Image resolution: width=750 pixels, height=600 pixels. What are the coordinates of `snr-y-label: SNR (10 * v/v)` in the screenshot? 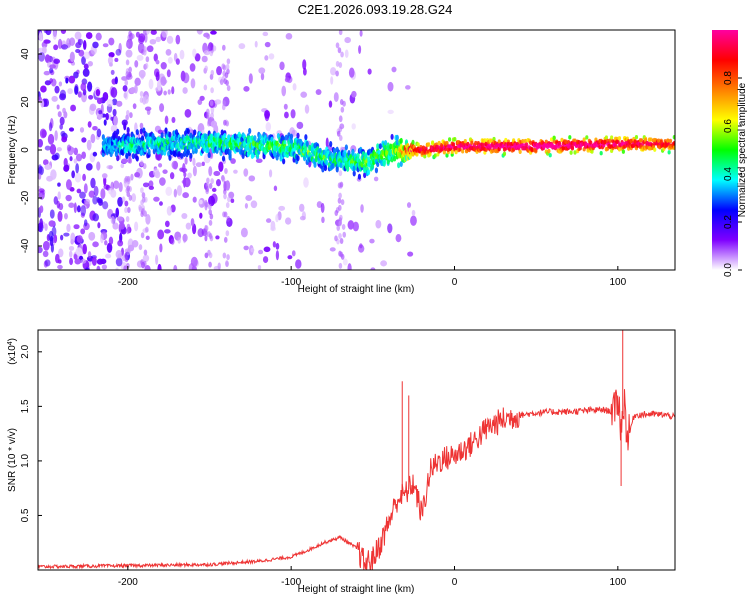 It's located at (12, 460).